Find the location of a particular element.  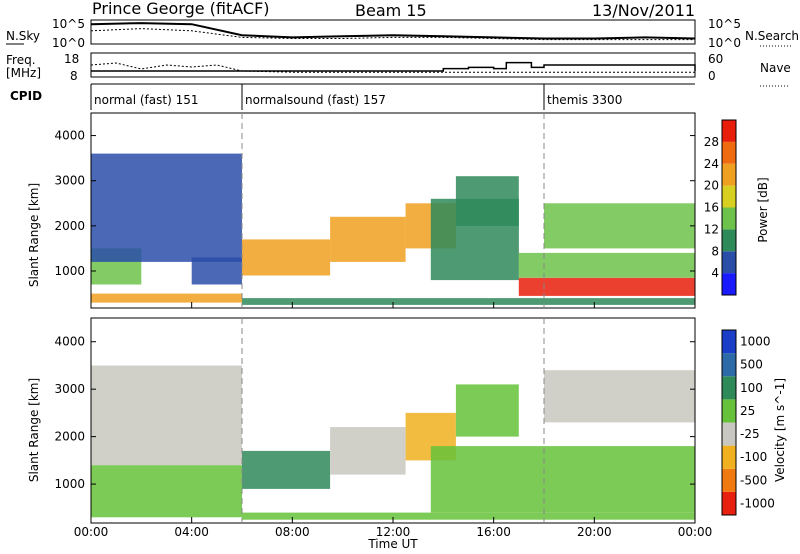

vel-cb-frame is located at coordinates (729, 422).